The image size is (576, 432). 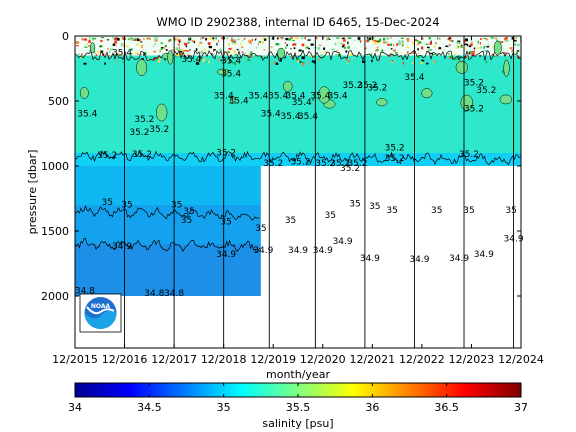 I want to click on y-tick-label: 2000, so click(x=55, y=296).